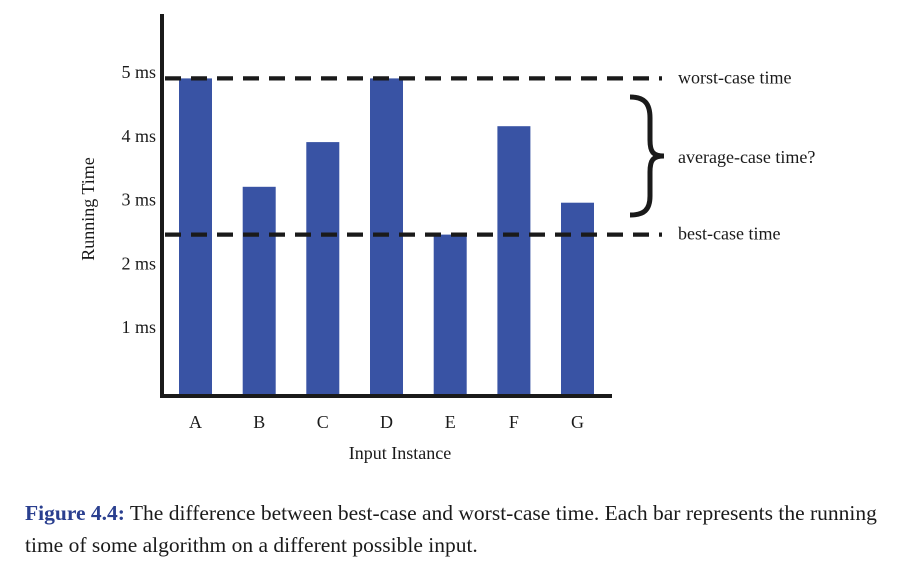  What do you see at coordinates (746, 157) in the screenshot?
I see `average-case-label: average-case time?` at bounding box center [746, 157].